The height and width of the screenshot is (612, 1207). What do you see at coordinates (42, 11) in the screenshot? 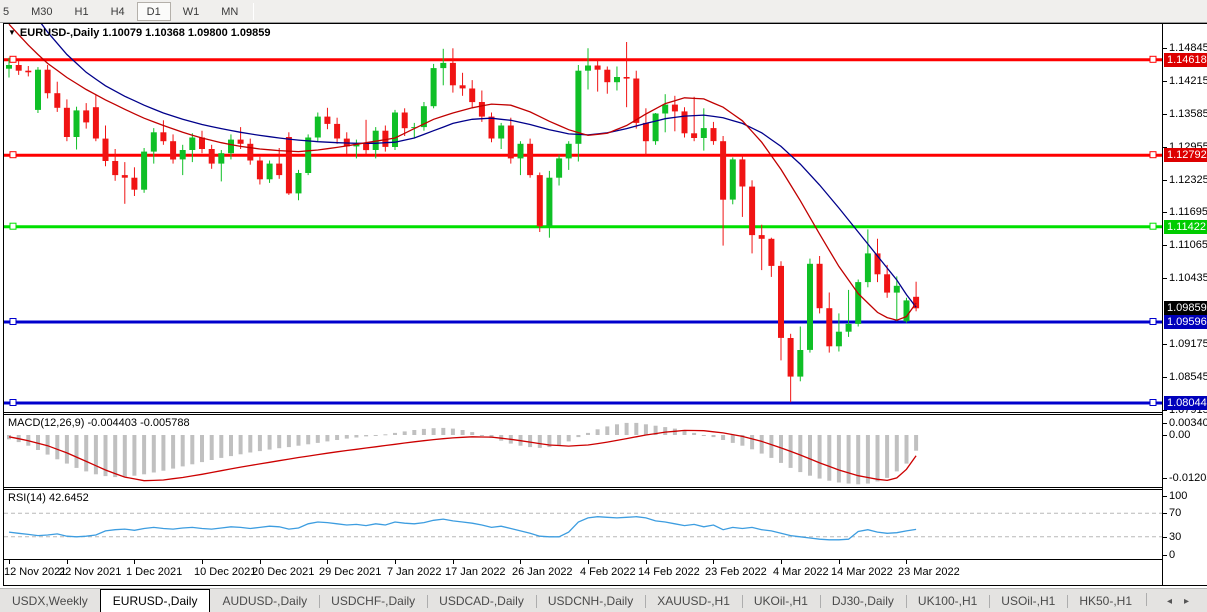
I see `timeframe-button-M30: M30` at bounding box center [42, 11].